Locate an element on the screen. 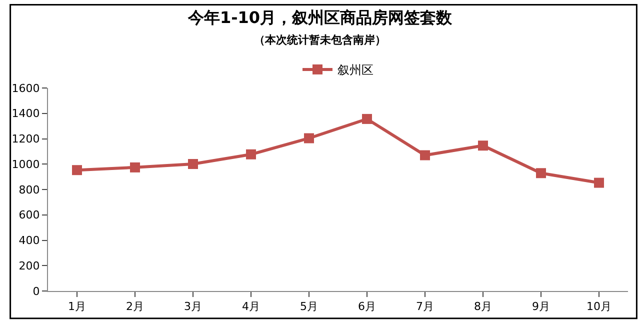 The width and height of the screenshot is (640, 325). y-tick-label: 1000 is located at coordinates (26, 164).